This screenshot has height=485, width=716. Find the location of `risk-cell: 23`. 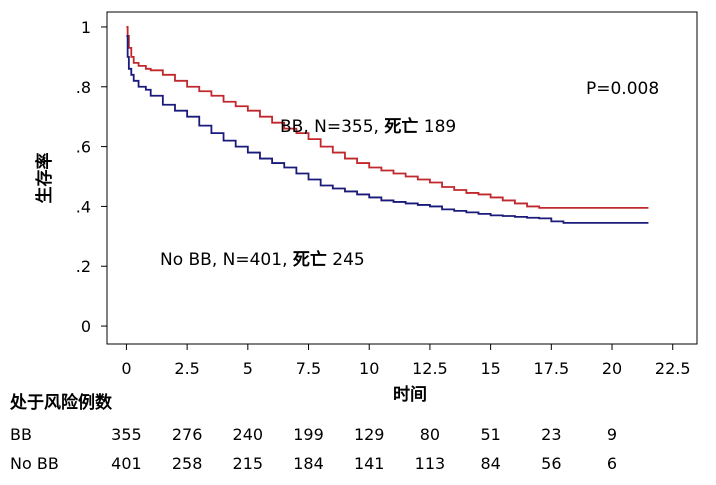

risk-cell: 23 is located at coordinates (551, 434).